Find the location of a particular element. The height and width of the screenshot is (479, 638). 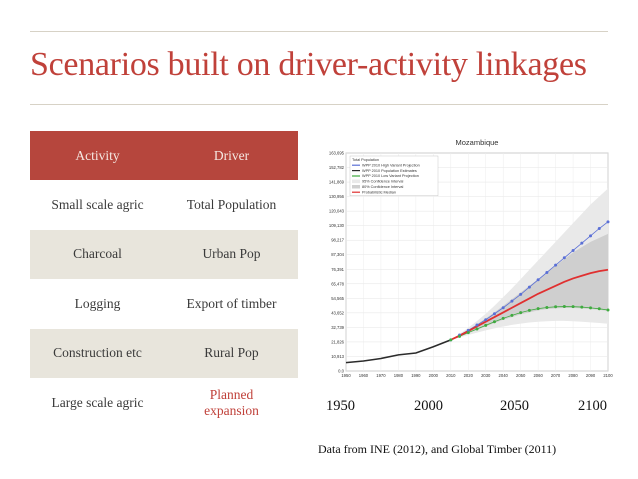

y-tick-label: 0.0 is located at coordinates (341, 371).